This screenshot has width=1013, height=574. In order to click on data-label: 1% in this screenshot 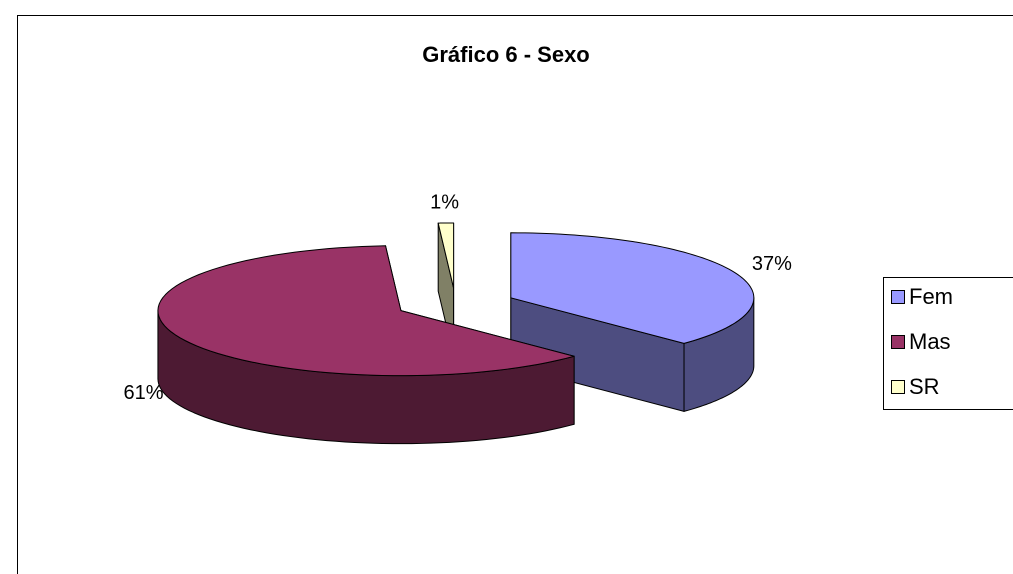, I will do `click(444, 202)`.